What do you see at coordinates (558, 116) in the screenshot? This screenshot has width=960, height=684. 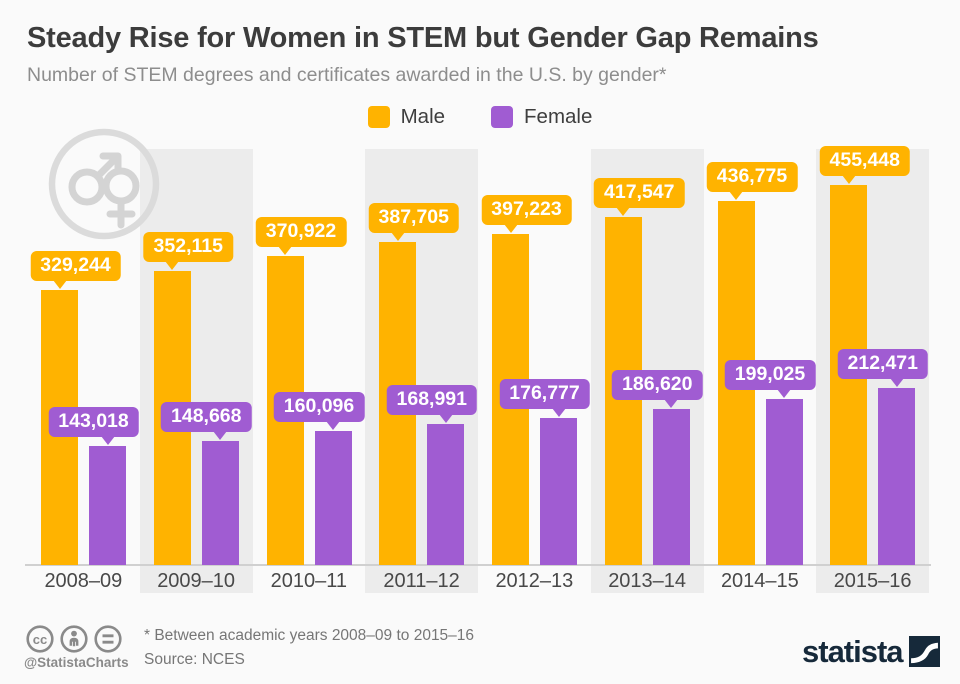 I see `legend-label-female: Female` at bounding box center [558, 116].